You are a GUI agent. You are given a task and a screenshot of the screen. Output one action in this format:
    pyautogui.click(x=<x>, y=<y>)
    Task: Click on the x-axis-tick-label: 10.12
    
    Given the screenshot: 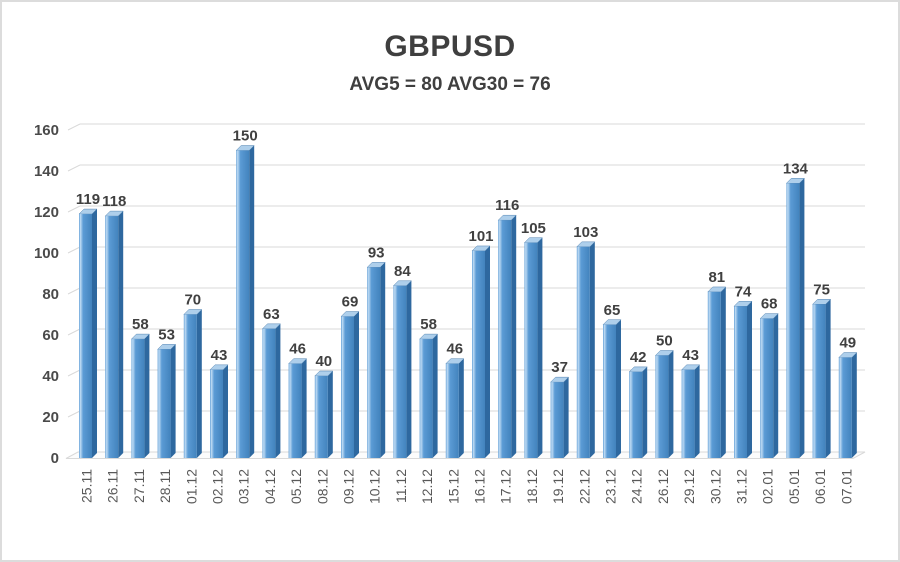 What is the action you would take?
    pyautogui.click(x=375, y=486)
    